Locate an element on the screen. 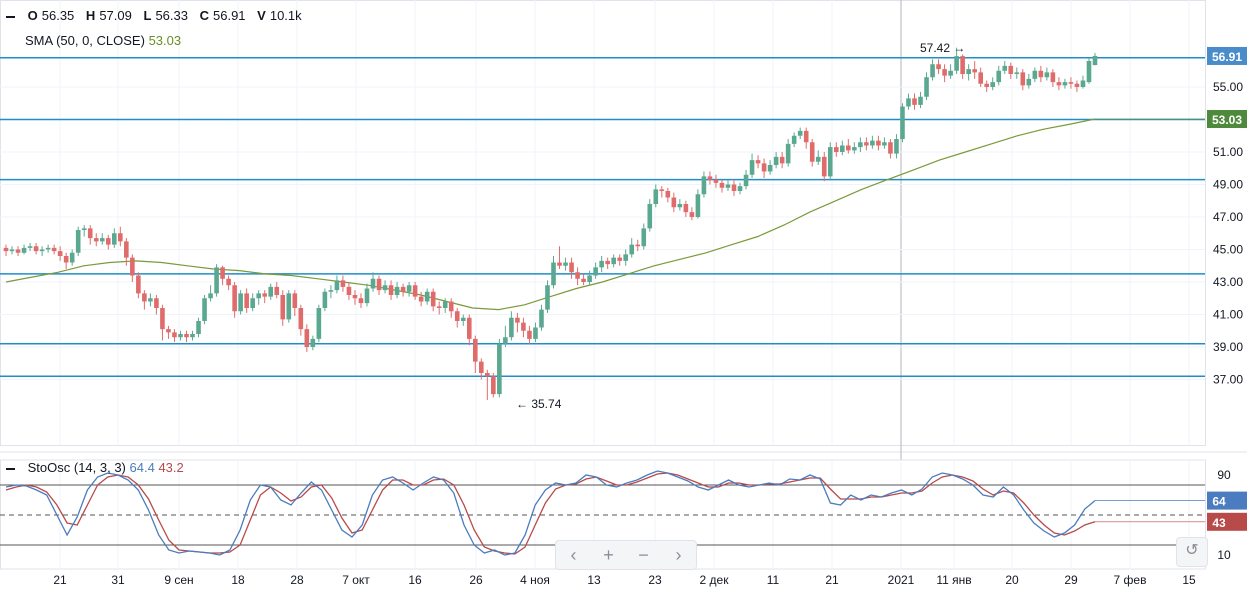 The width and height of the screenshot is (1247, 589). low-label: L is located at coordinates (147, 15).